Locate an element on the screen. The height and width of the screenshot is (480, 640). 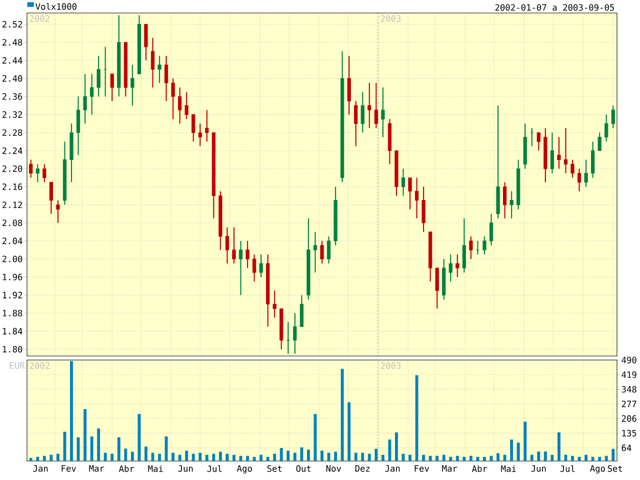
y-tick-label: 2.40 is located at coordinates (12, 78).